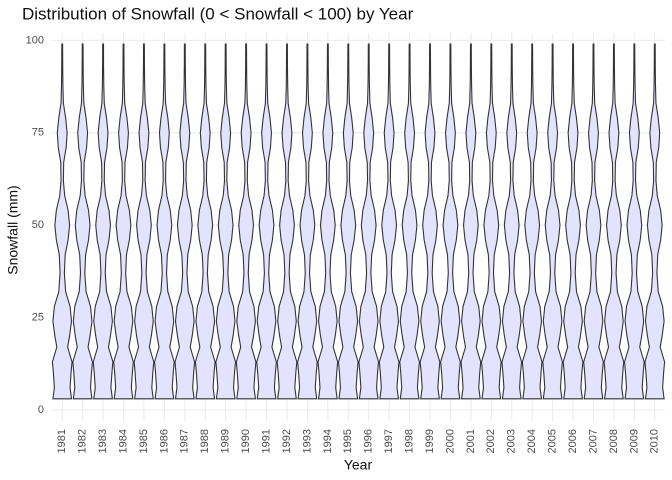 This screenshot has width=672, height=480. What do you see at coordinates (553, 441) in the screenshot?
I see `x-tick-label: 2005` at bounding box center [553, 441].